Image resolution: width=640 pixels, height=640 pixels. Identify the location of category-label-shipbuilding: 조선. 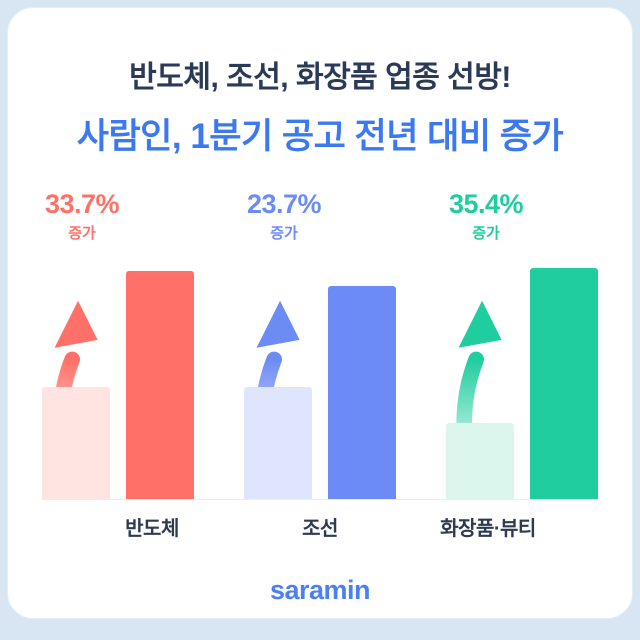
(320, 529).